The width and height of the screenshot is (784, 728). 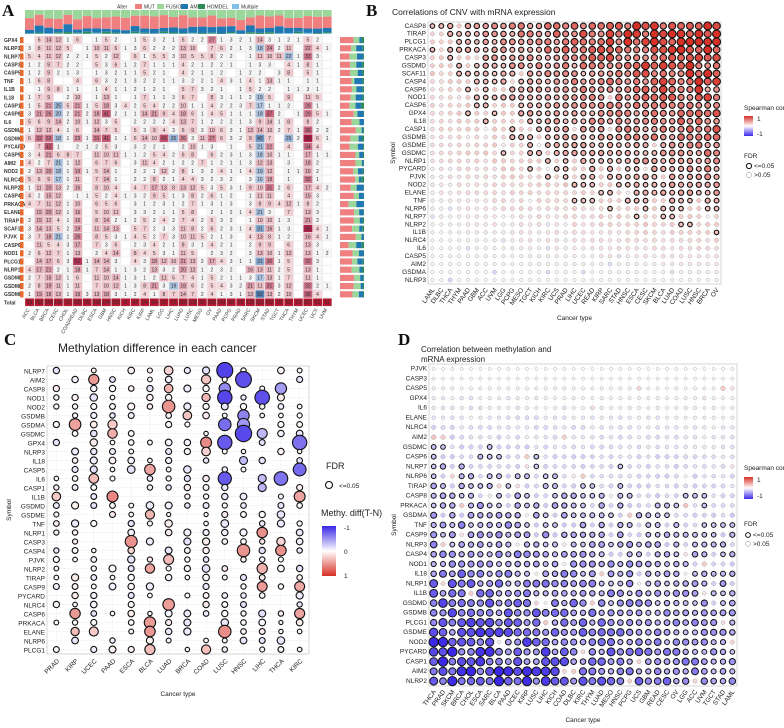 What do you see at coordinates (393, 153) in the screenshot?
I see `y-axis-title: Symbol` at bounding box center [393, 153].